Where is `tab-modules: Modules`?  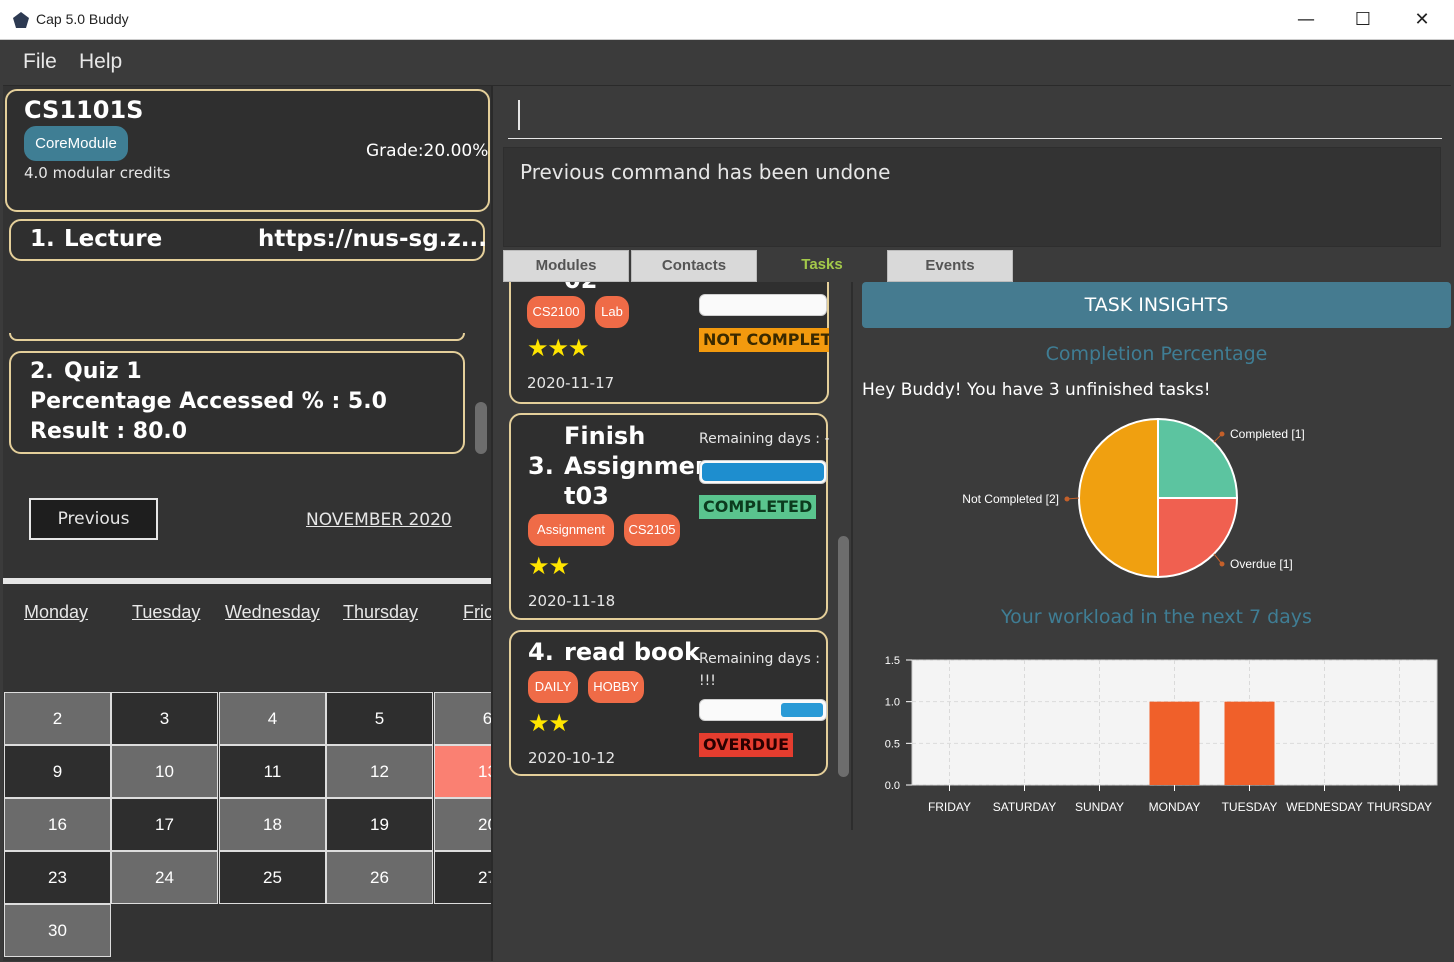 tab-modules: Modules is located at coordinates (566, 266).